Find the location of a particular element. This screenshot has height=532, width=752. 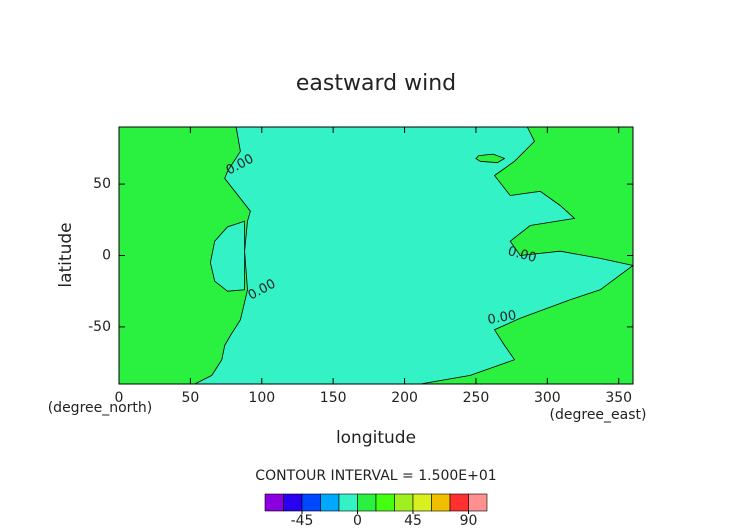

colorbar-tick-label: -45 is located at coordinates (302, 521).